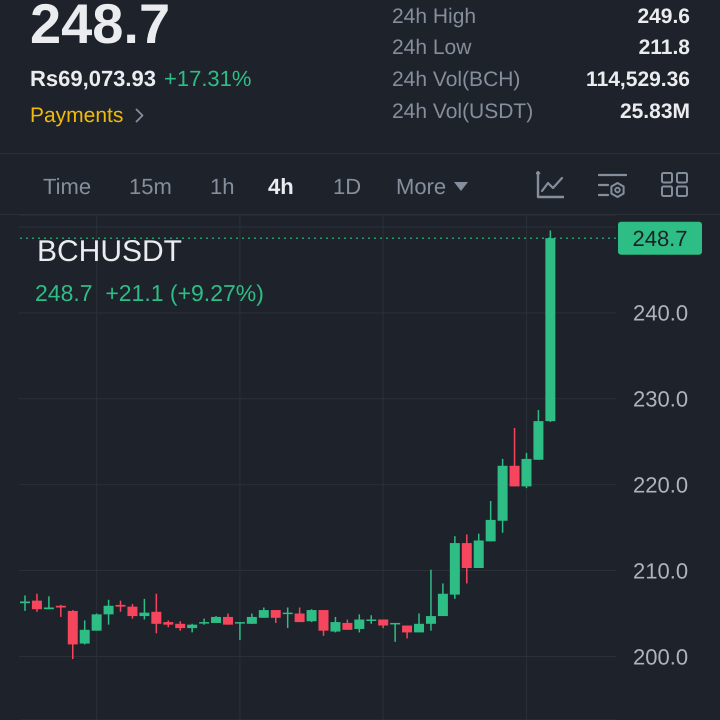 This screenshot has width=720, height=720. Describe the element at coordinates (222, 186) in the screenshot. I see `text: 1h` at that location.